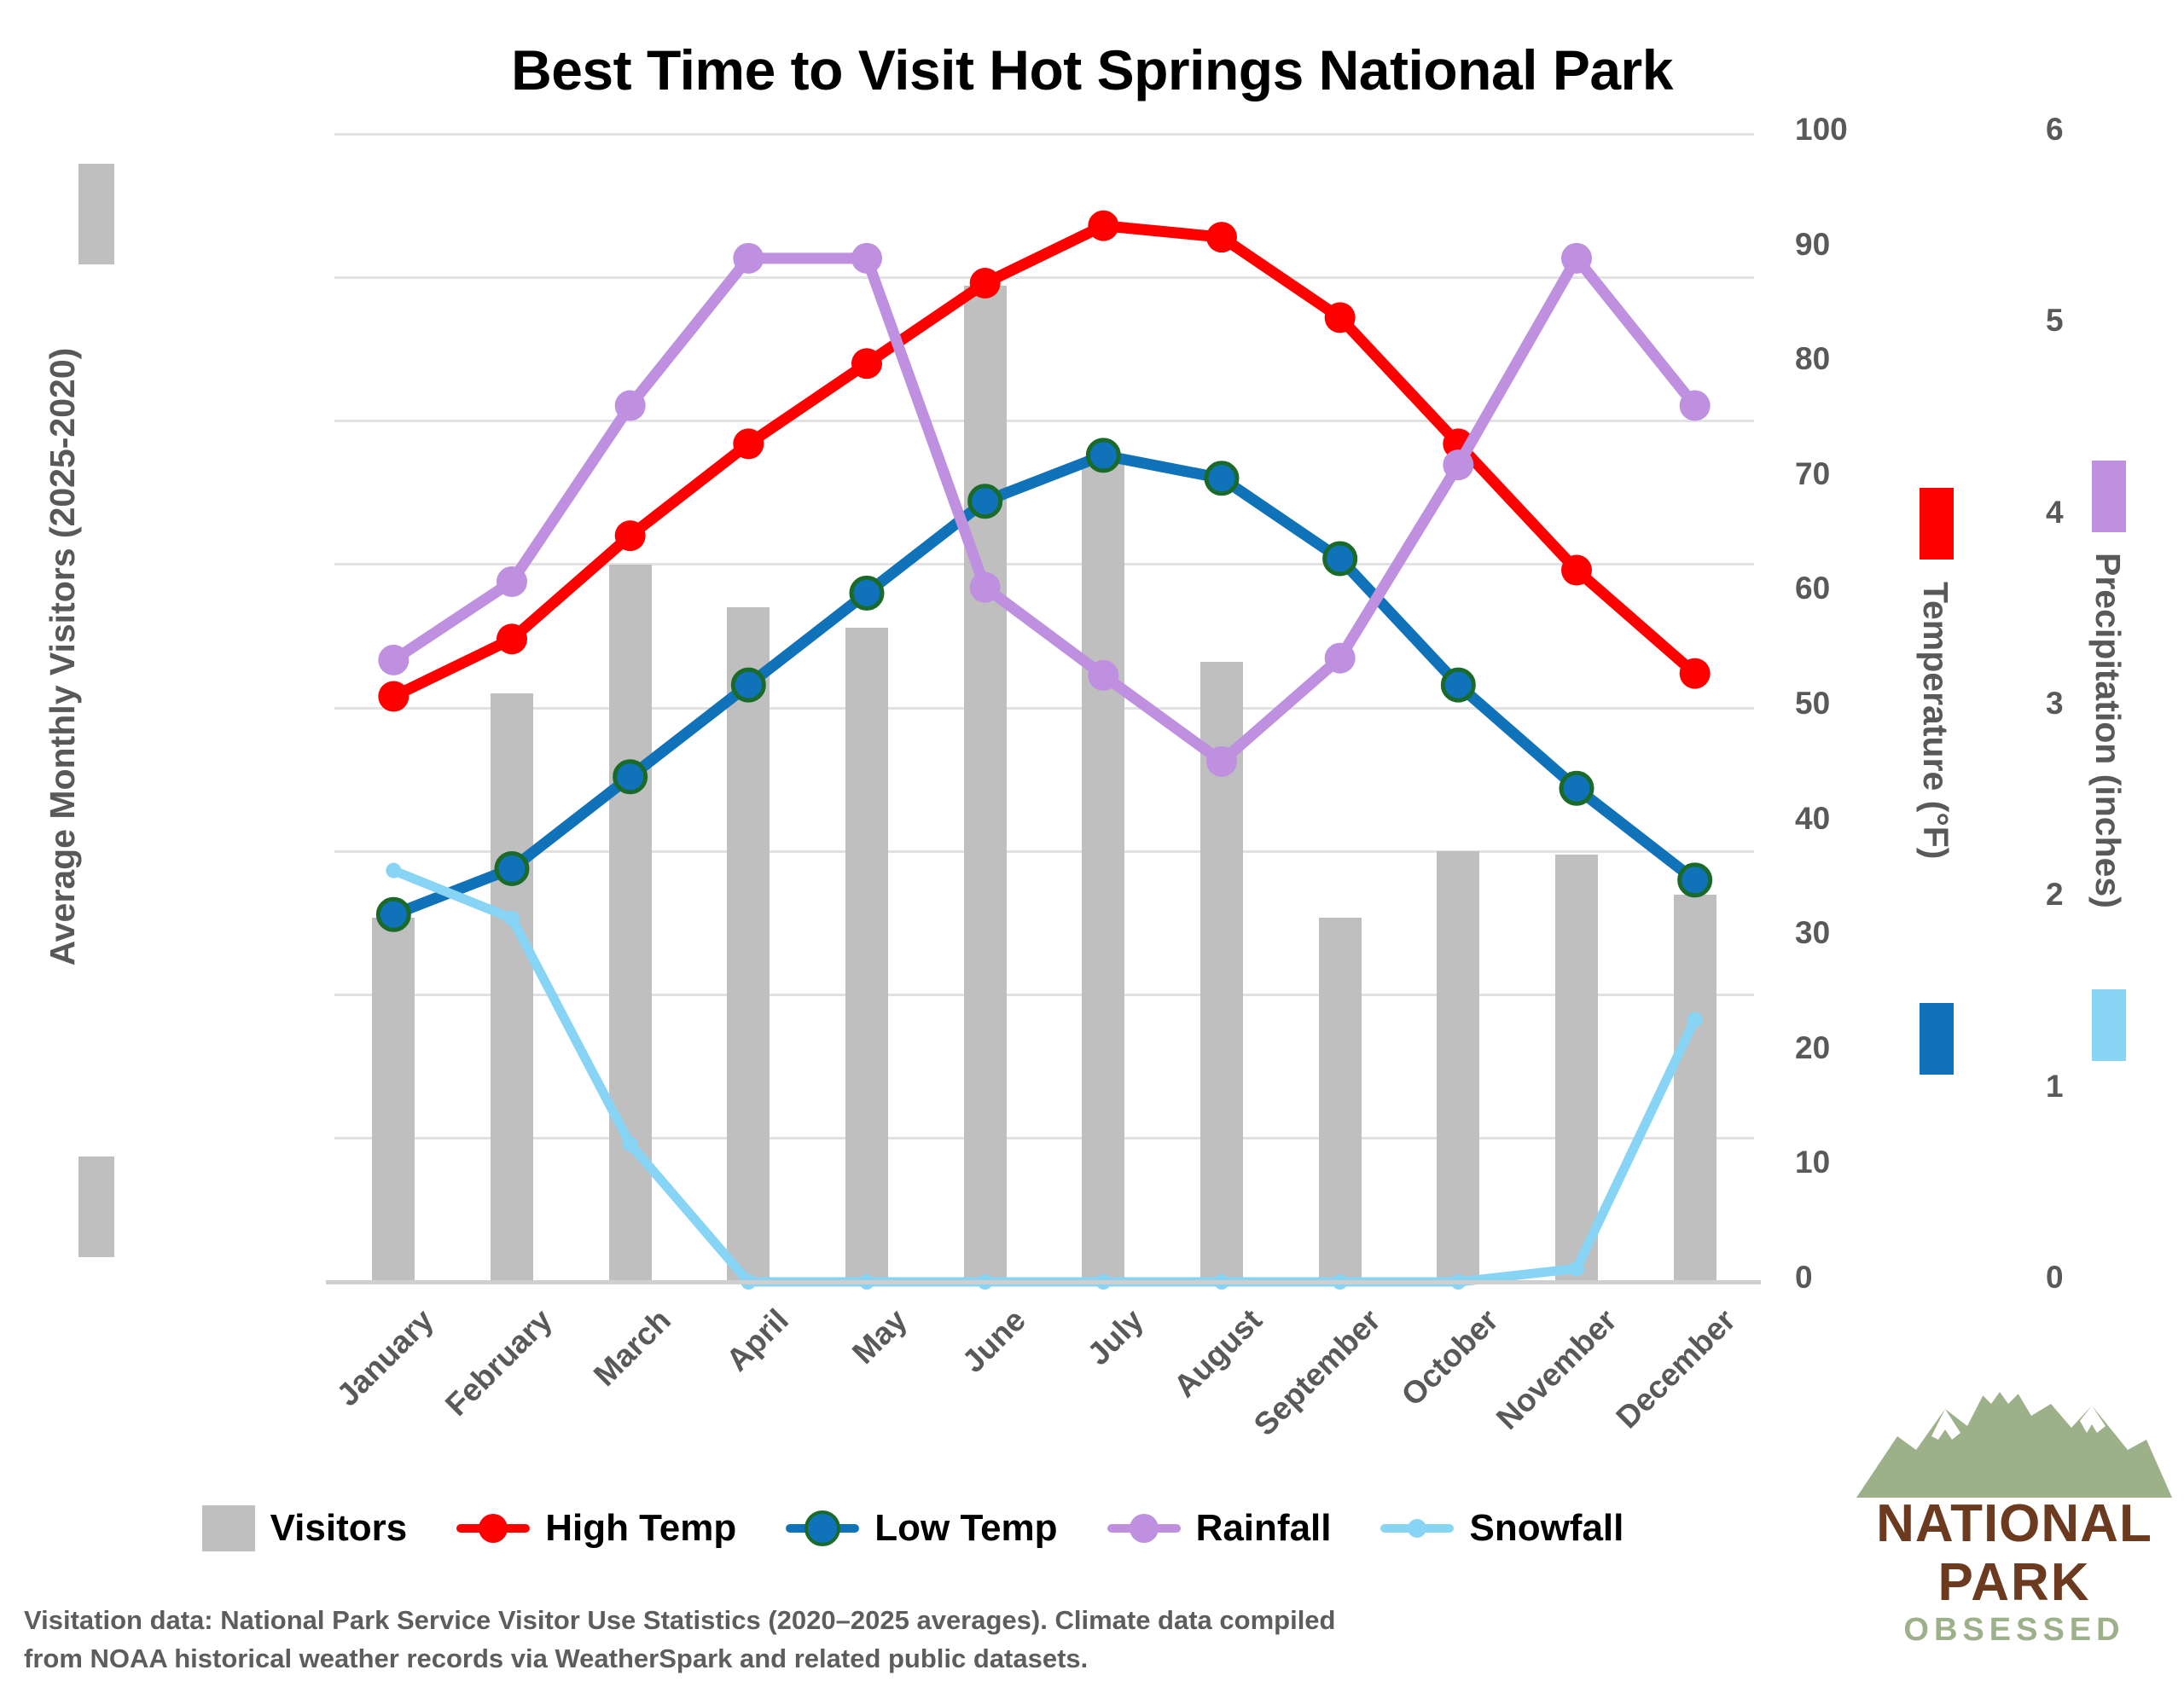  What do you see at coordinates (2014, 1630) in the screenshot?
I see `logo-line-obsessed: OBSESSED` at bounding box center [2014, 1630].